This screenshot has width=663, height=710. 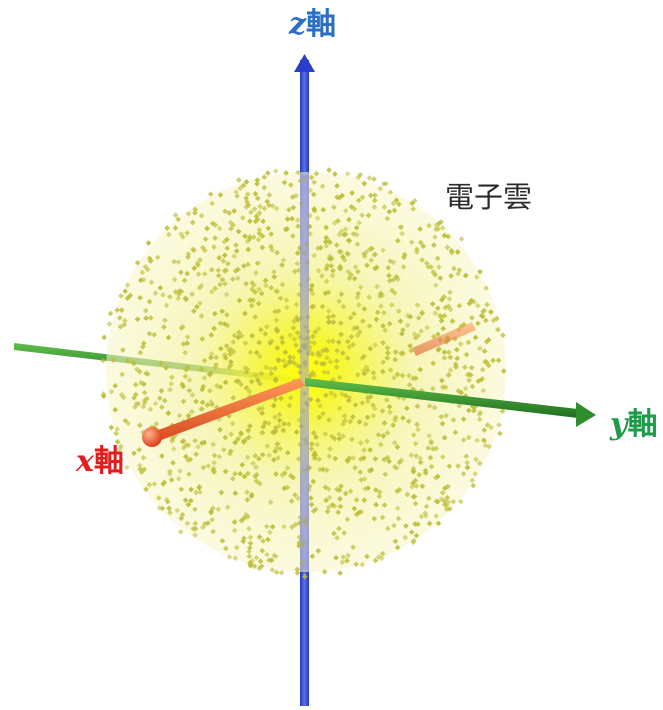 I want to click on x-axis-line, so click(x=227, y=410).